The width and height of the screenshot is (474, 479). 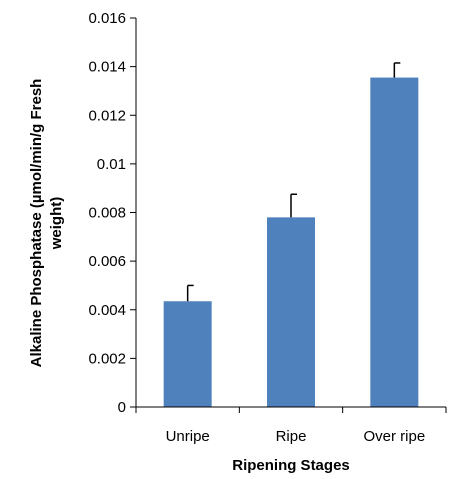 What do you see at coordinates (107, 358) in the screenshot?
I see `y-tick-label-1: 0.002` at bounding box center [107, 358].